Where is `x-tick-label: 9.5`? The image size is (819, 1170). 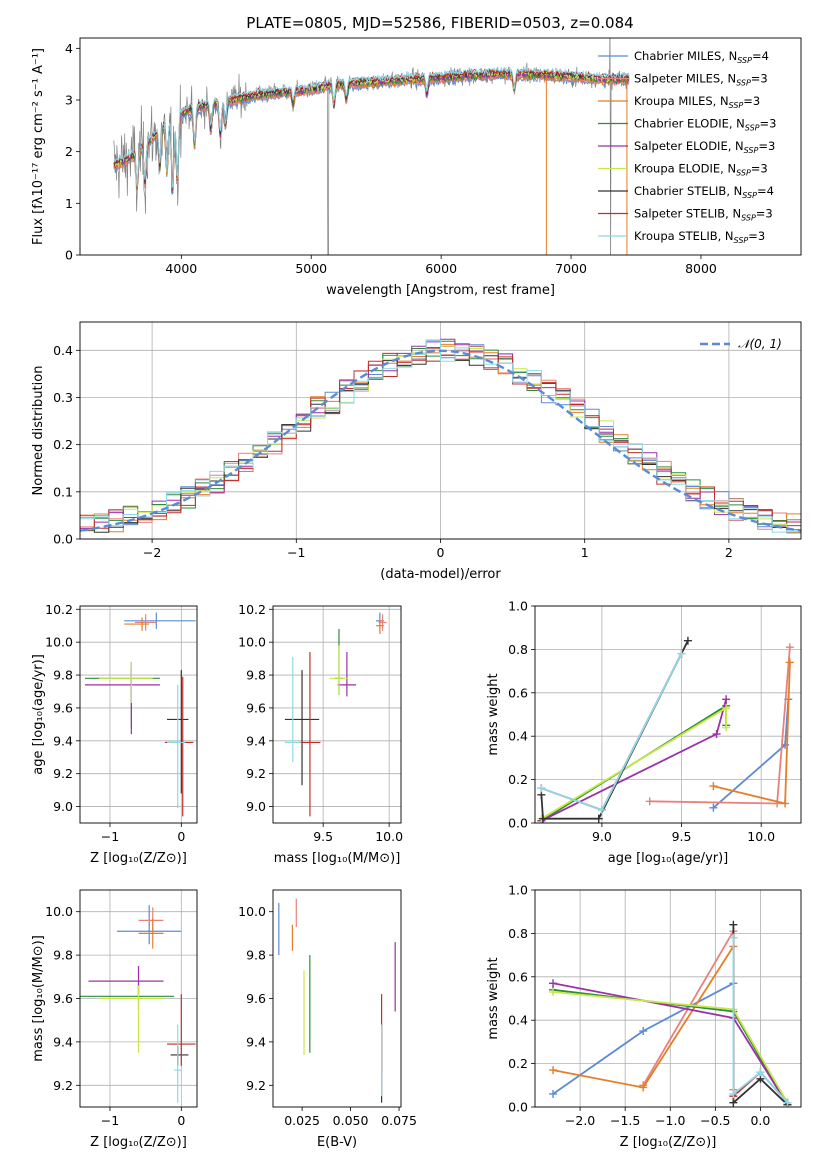
x-tick-label: 9.5 is located at coordinates (682, 836).